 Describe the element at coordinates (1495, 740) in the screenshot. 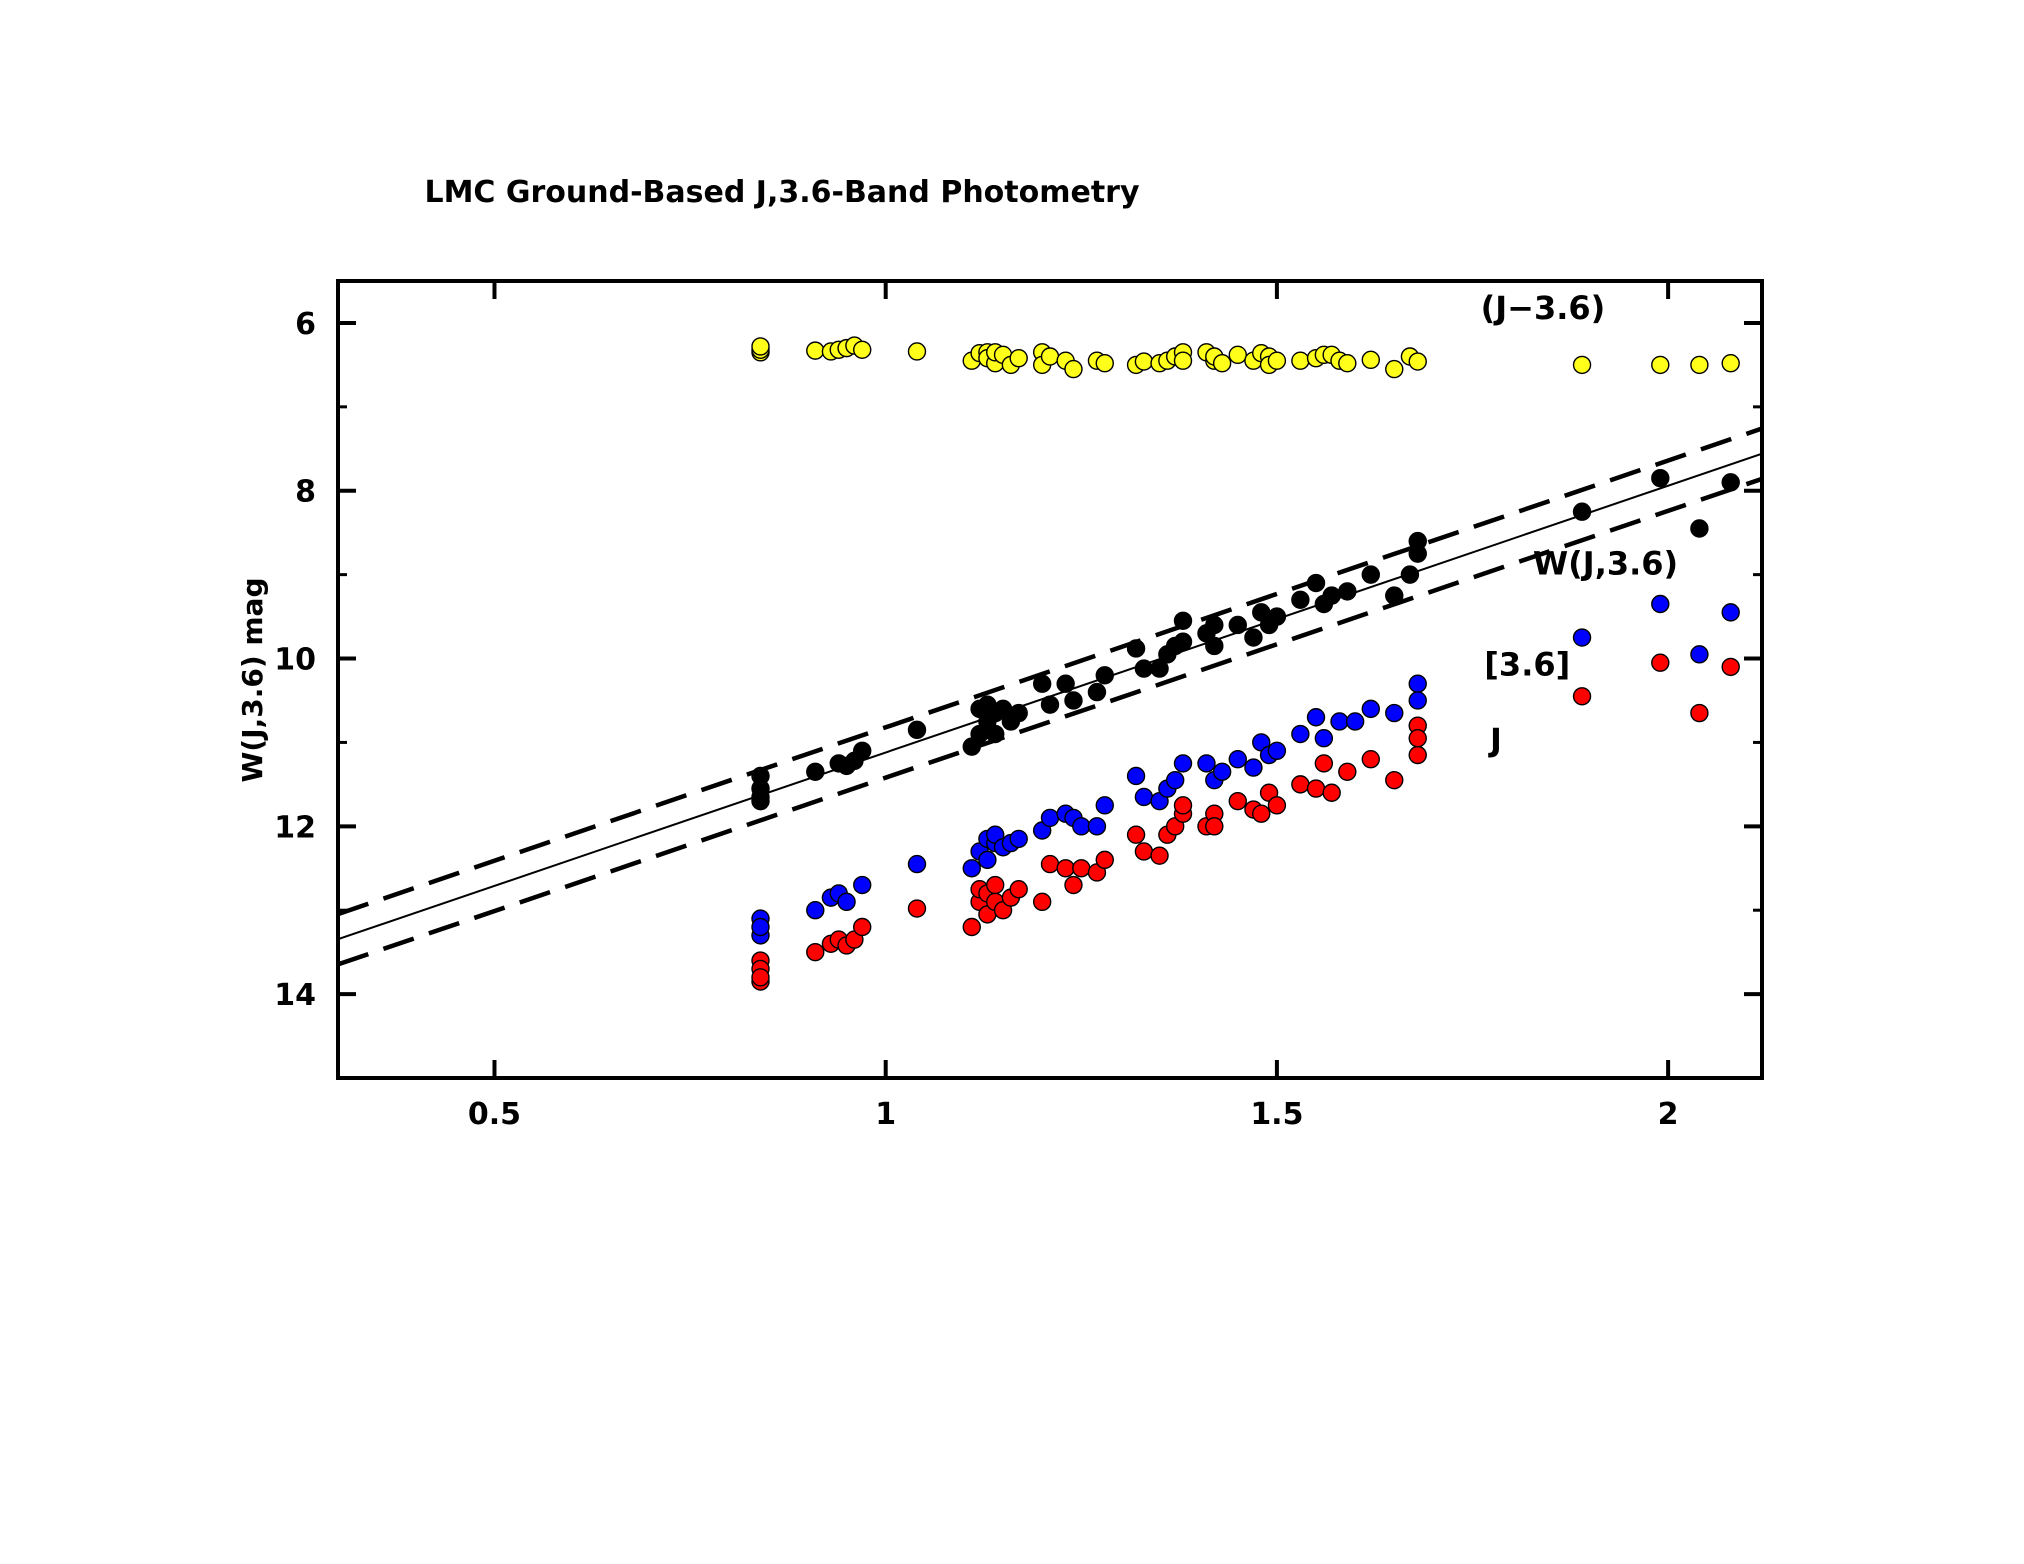

I see `annotation-label: J` at that location.